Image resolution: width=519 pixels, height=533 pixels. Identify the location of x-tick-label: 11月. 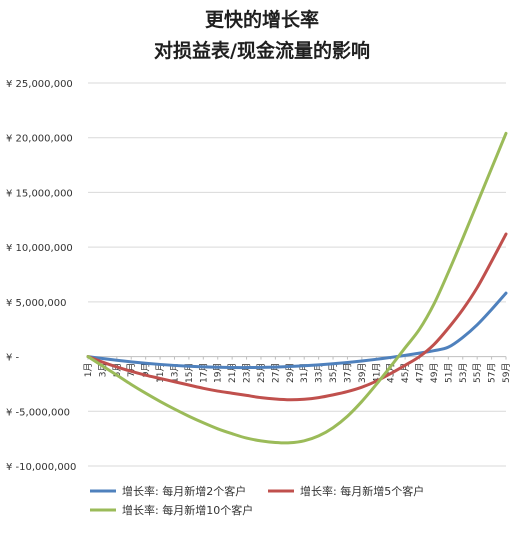
(160, 373).